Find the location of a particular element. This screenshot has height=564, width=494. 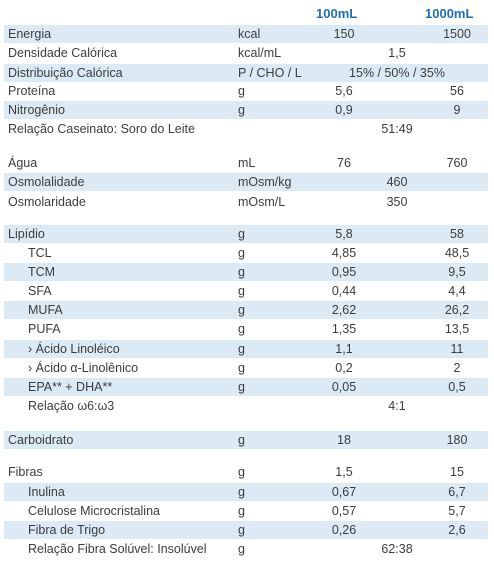

table-row: TCM g 0,95 9,5 is located at coordinates (246, 272).